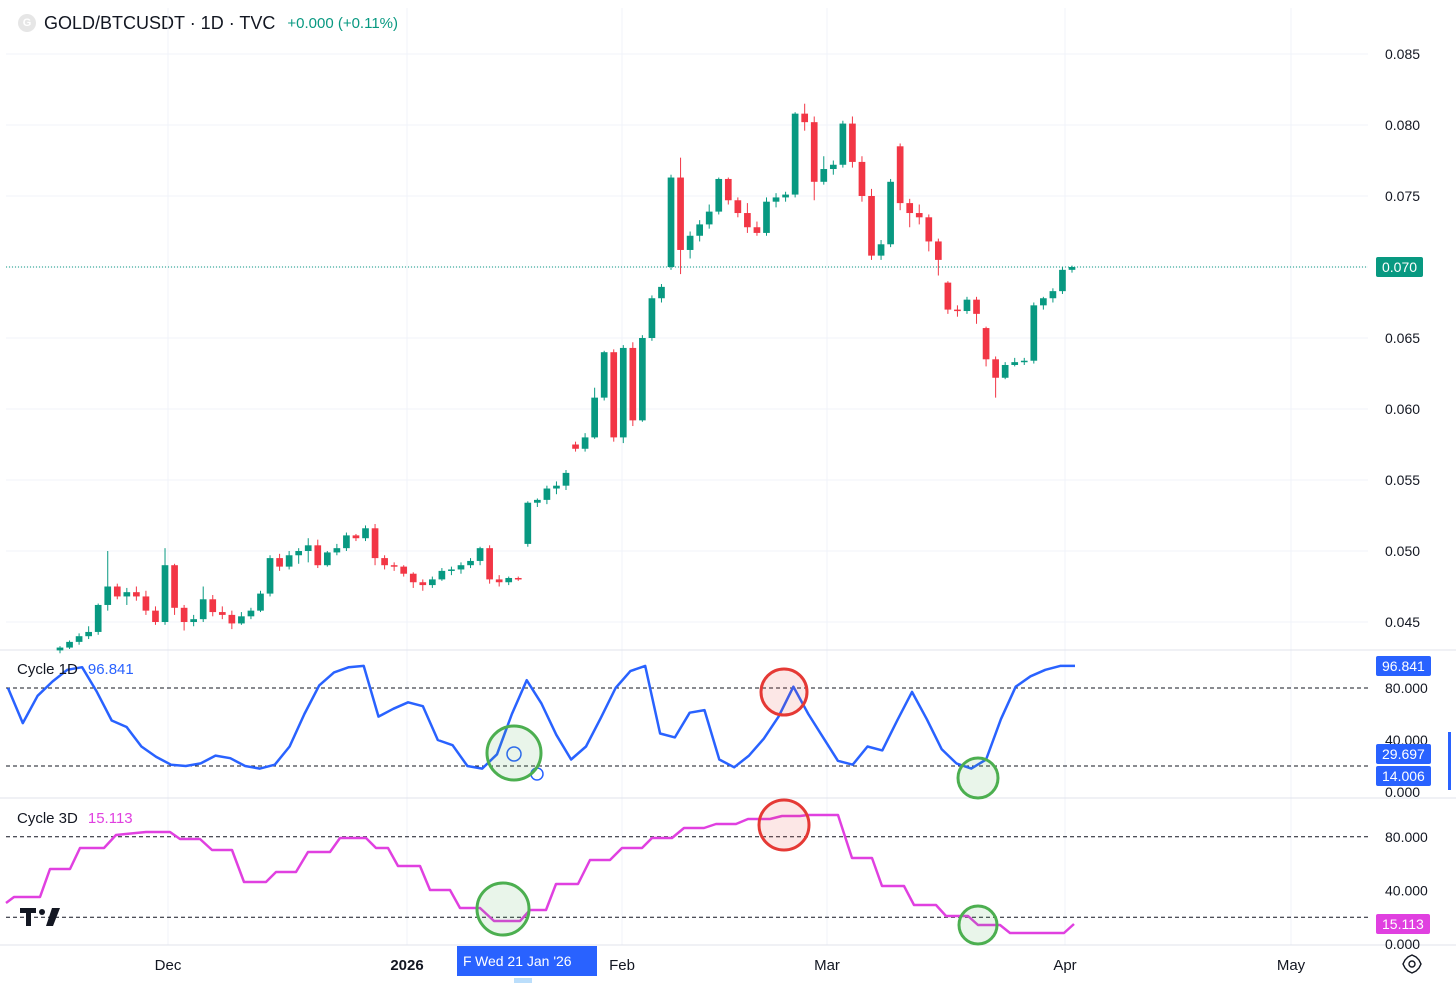  Describe the element at coordinates (1412, 964) in the screenshot. I see `gear-icon` at that location.